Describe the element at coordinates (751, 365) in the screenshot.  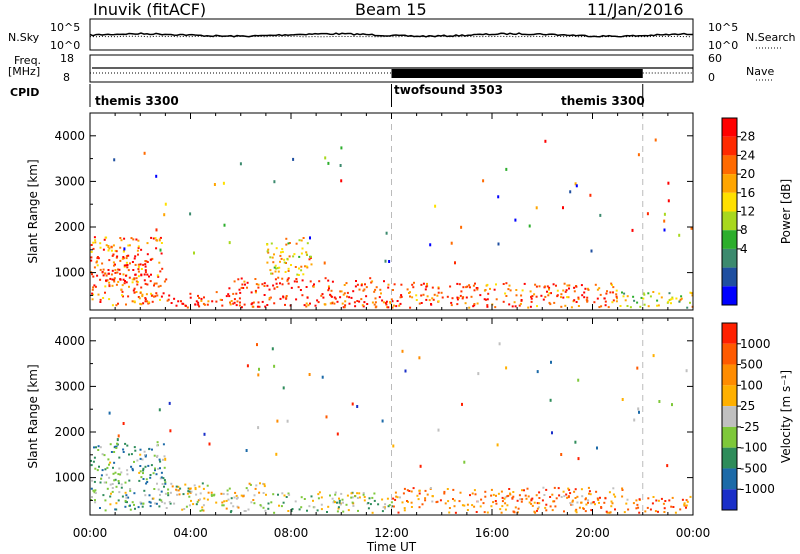
I see `velocity-colorbar-label: 500` at that location.